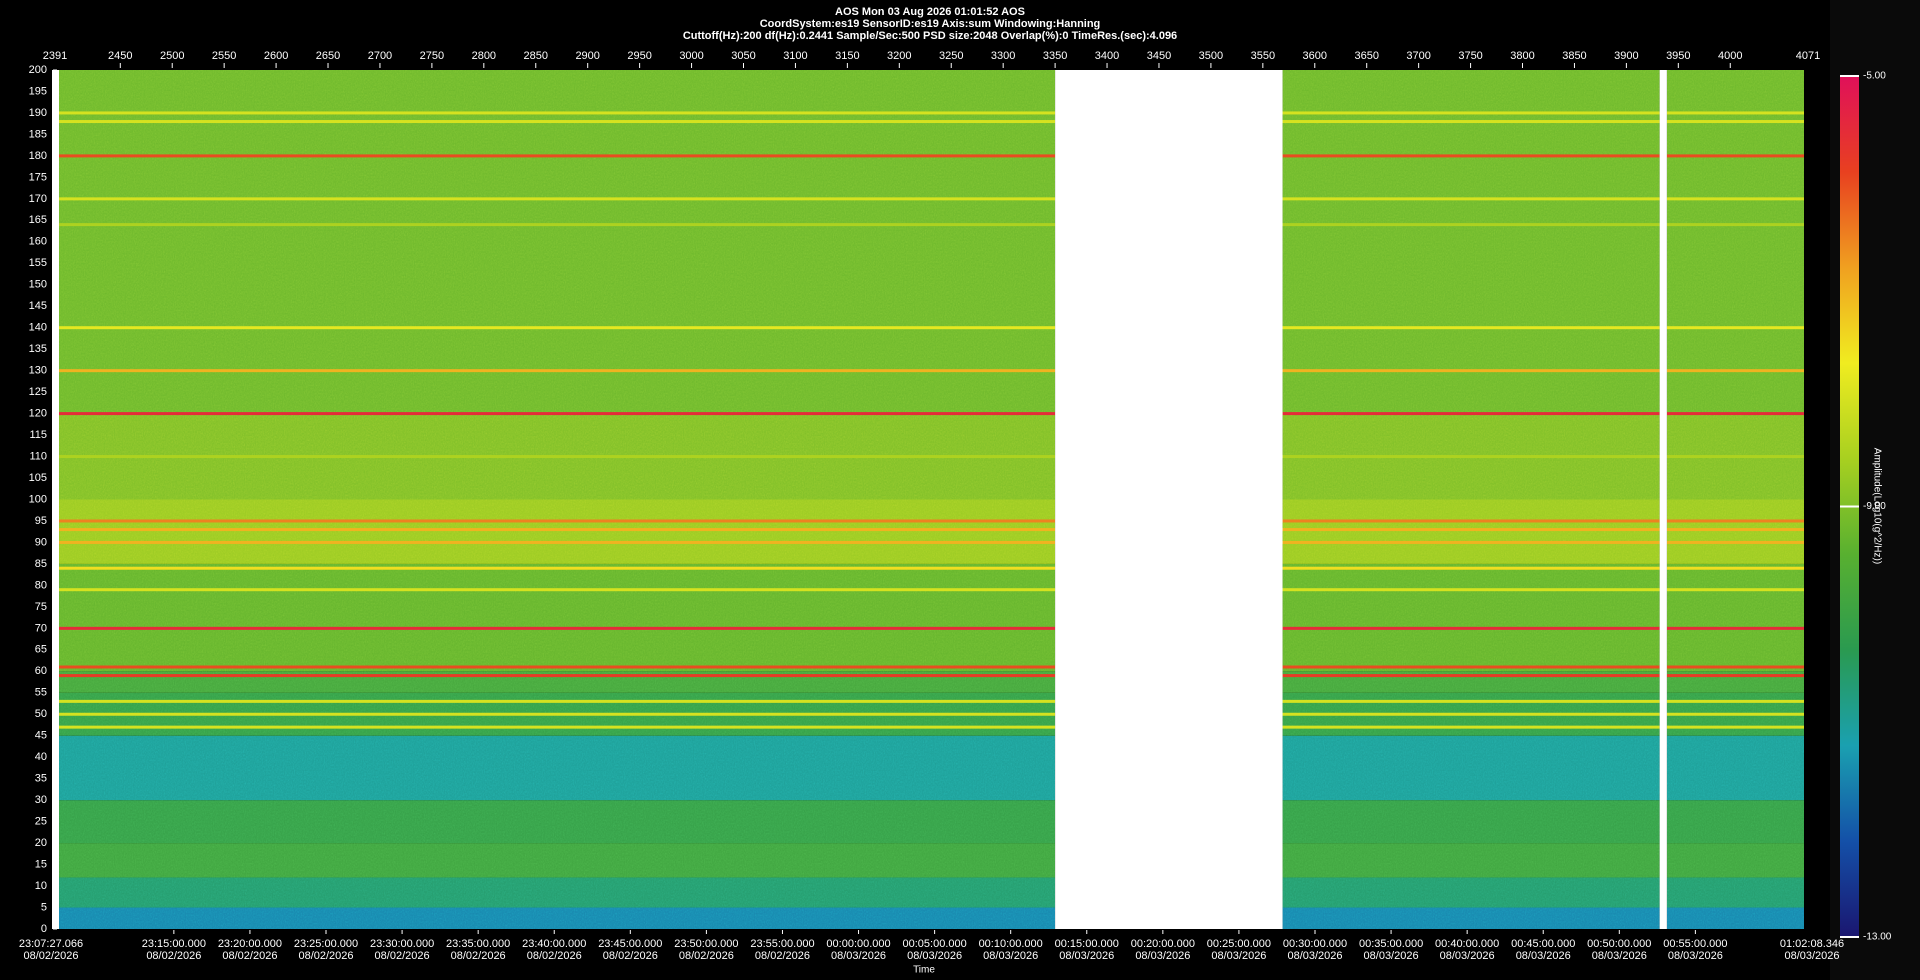 The height and width of the screenshot is (980, 1920). I want to click on x-tick-label: 3950, so click(1678, 56).